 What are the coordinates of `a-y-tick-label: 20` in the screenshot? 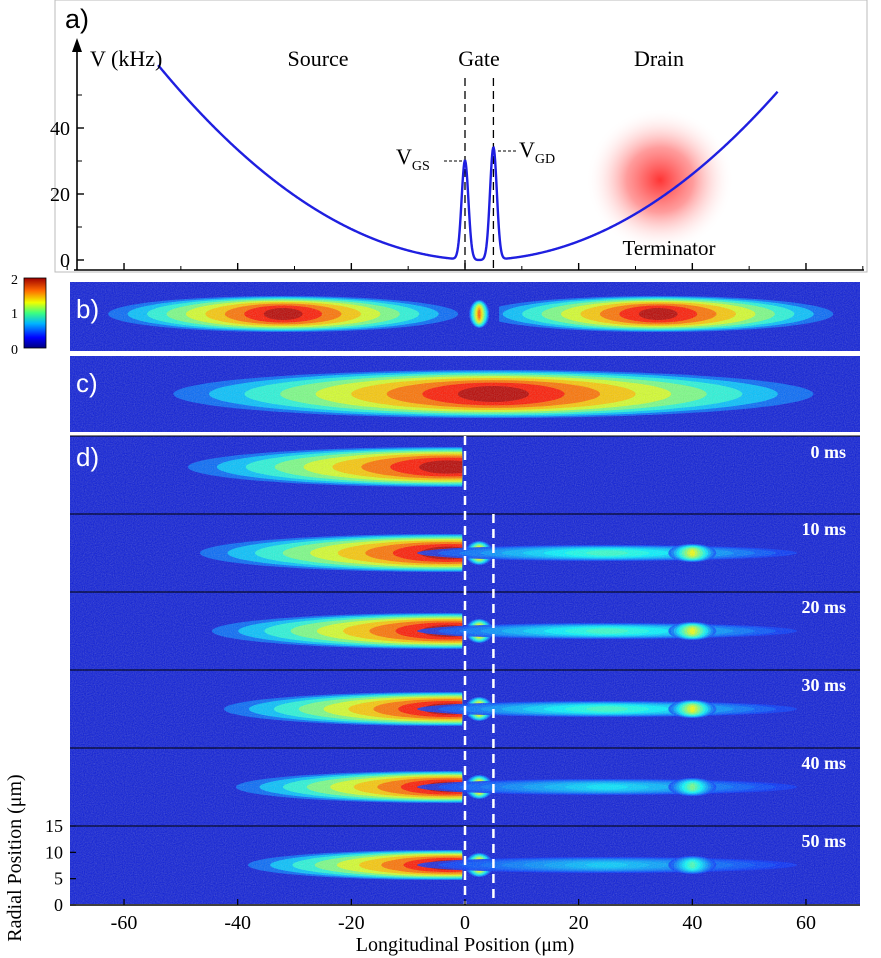 It's located at (60, 195).